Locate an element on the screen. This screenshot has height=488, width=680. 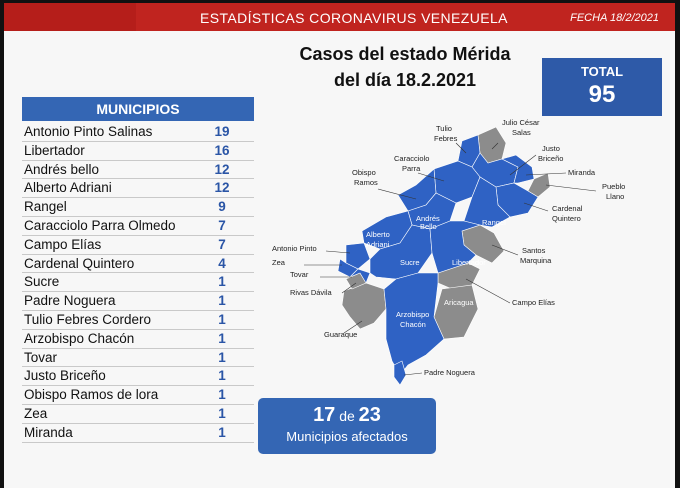
label-zea: Zea is located at coordinates (279, 262).